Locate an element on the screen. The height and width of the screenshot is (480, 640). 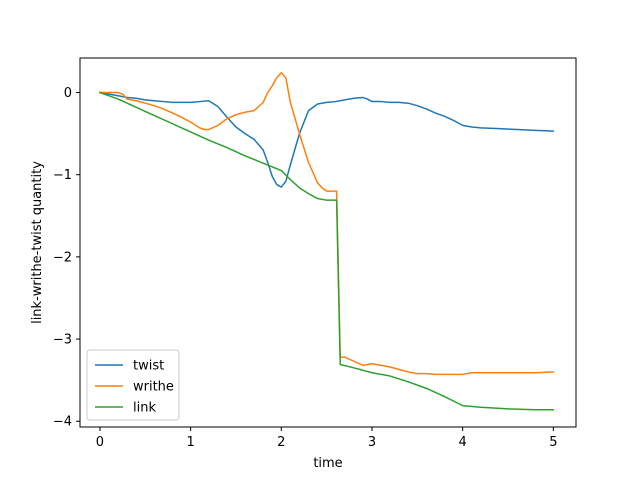
y-tick-label: −2 is located at coordinates (62, 257).